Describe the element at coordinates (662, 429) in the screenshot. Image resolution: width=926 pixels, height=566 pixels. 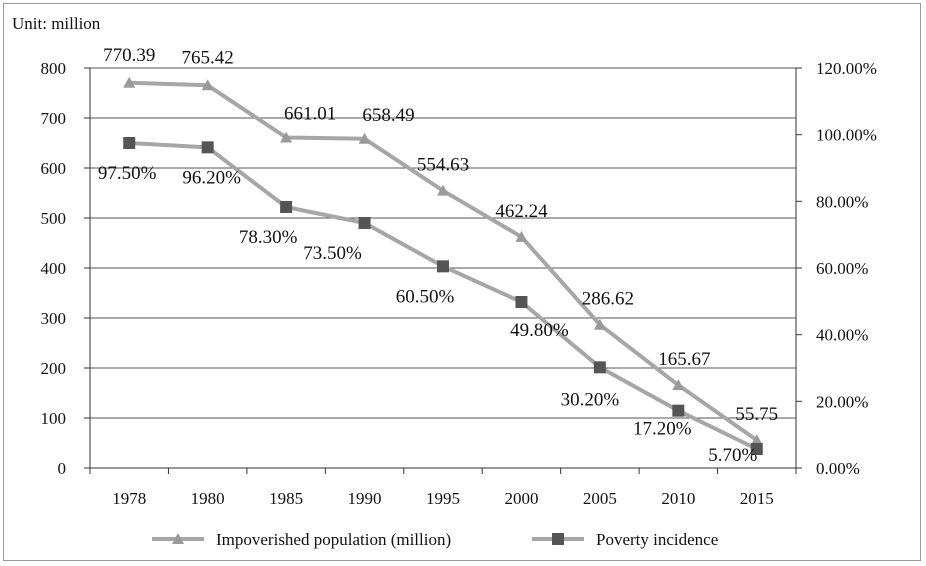
I see `incidence-data-label: 17.20%` at that location.